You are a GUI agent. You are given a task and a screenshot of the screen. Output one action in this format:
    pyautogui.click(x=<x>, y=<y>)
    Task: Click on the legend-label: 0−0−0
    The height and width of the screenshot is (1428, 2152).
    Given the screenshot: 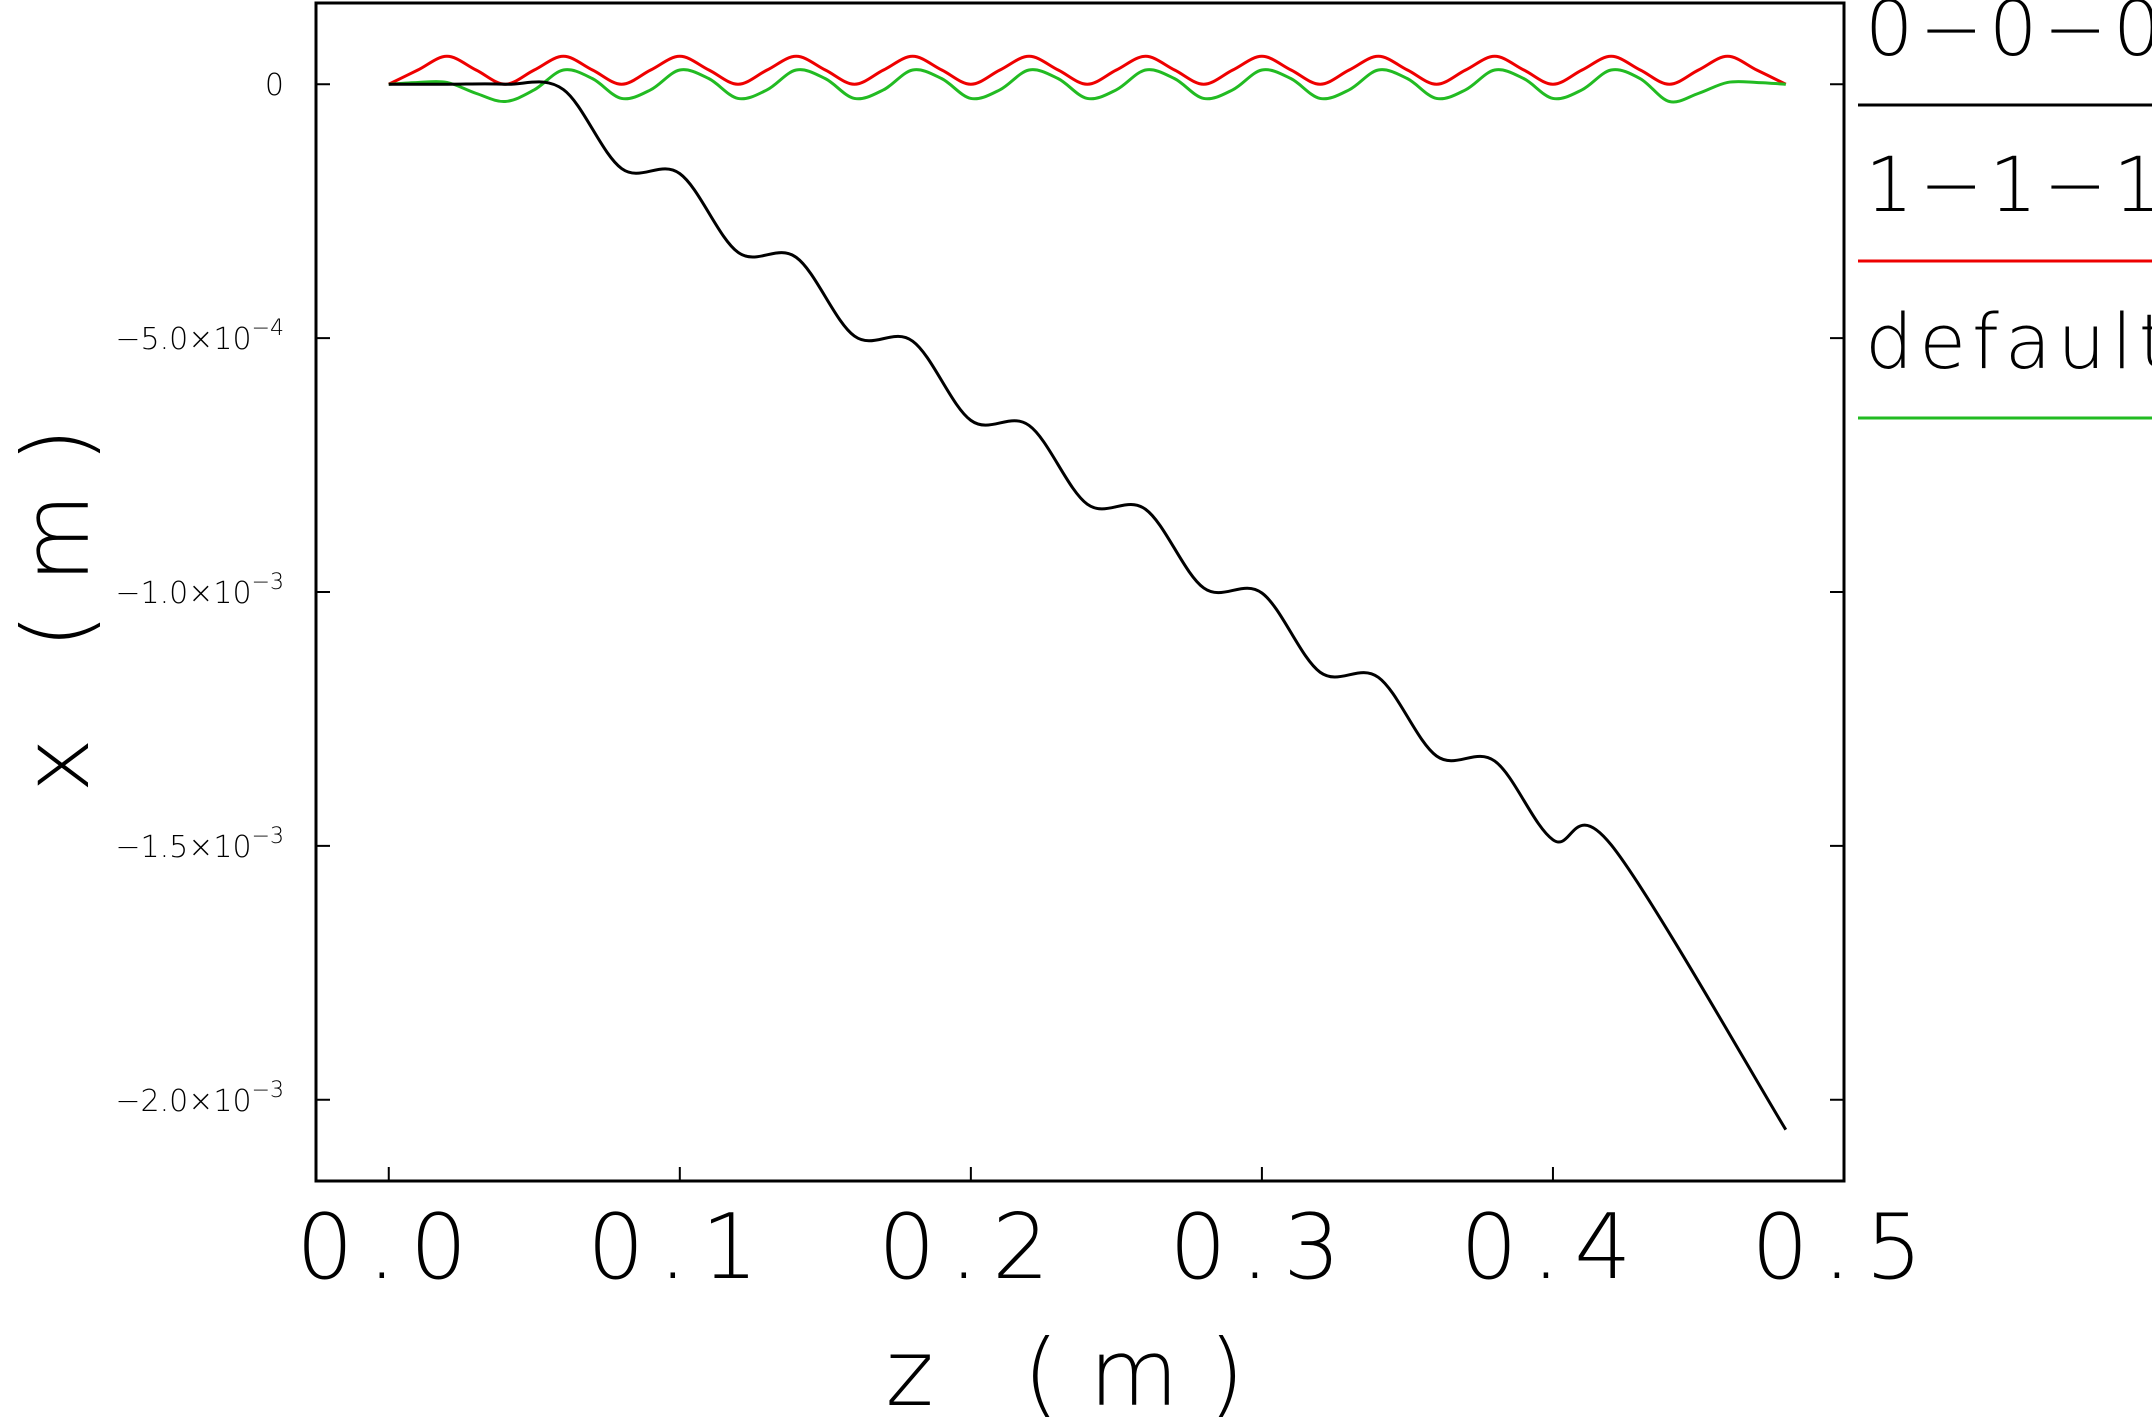 What is the action you would take?
    pyautogui.click(x=2008, y=36)
    